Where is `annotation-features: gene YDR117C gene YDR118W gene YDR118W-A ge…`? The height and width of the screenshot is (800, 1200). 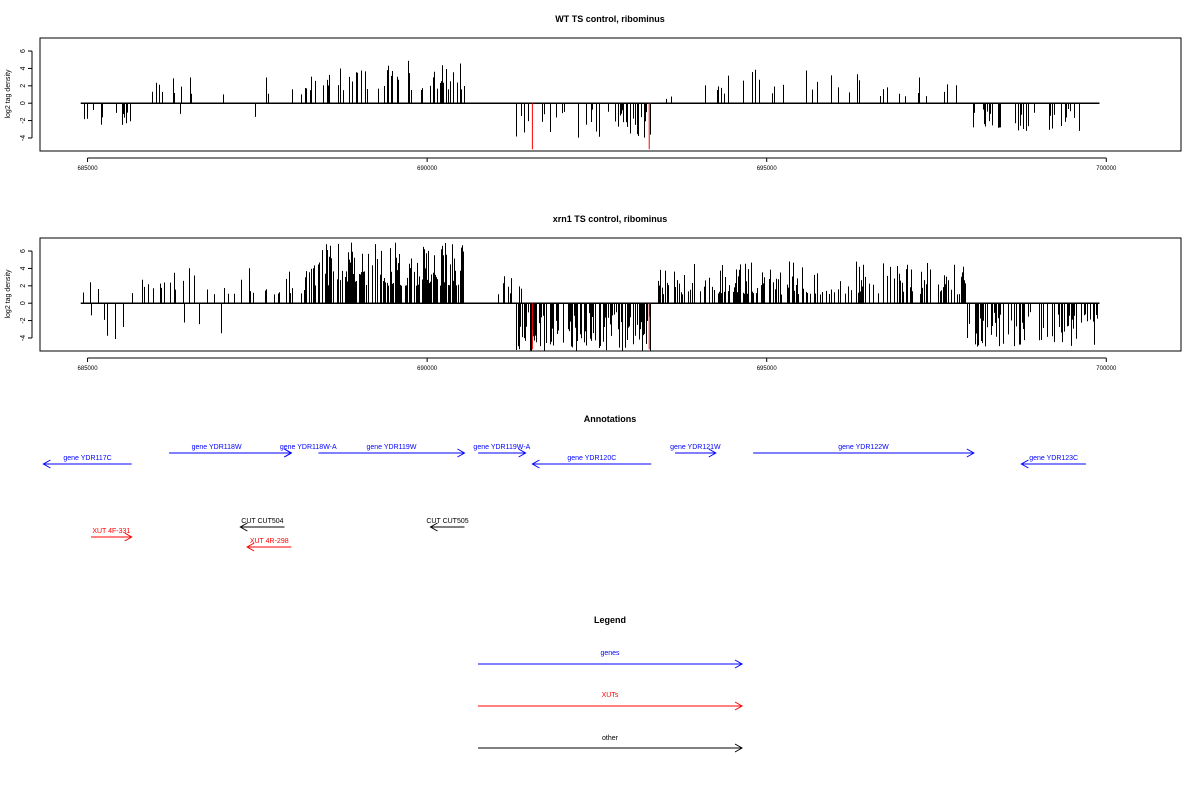
annotation-features: gene YDR117C gene YDR118W gene YDR118W-A ge… is located at coordinates (564, 498).